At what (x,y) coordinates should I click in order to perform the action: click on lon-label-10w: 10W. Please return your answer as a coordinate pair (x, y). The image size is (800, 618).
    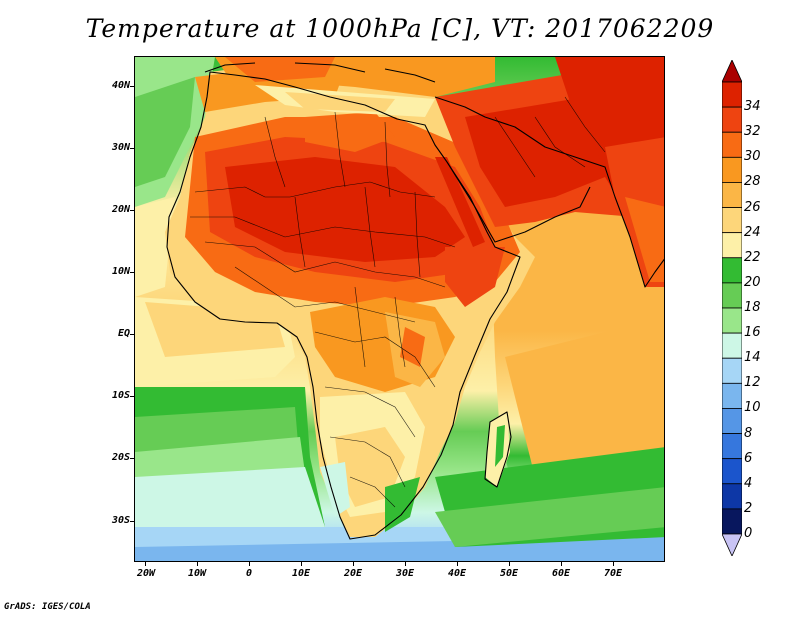
    Looking at the image, I should click on (197, 573).